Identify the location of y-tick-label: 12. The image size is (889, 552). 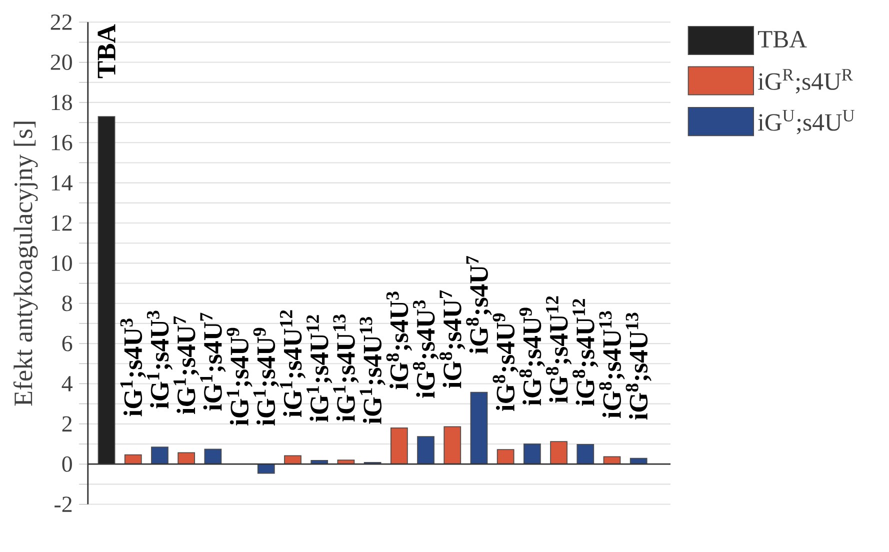
(62, 223).